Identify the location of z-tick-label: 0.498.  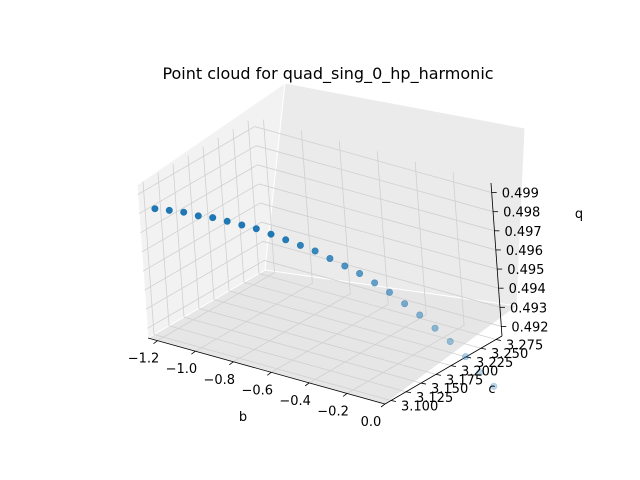
(521, 213).